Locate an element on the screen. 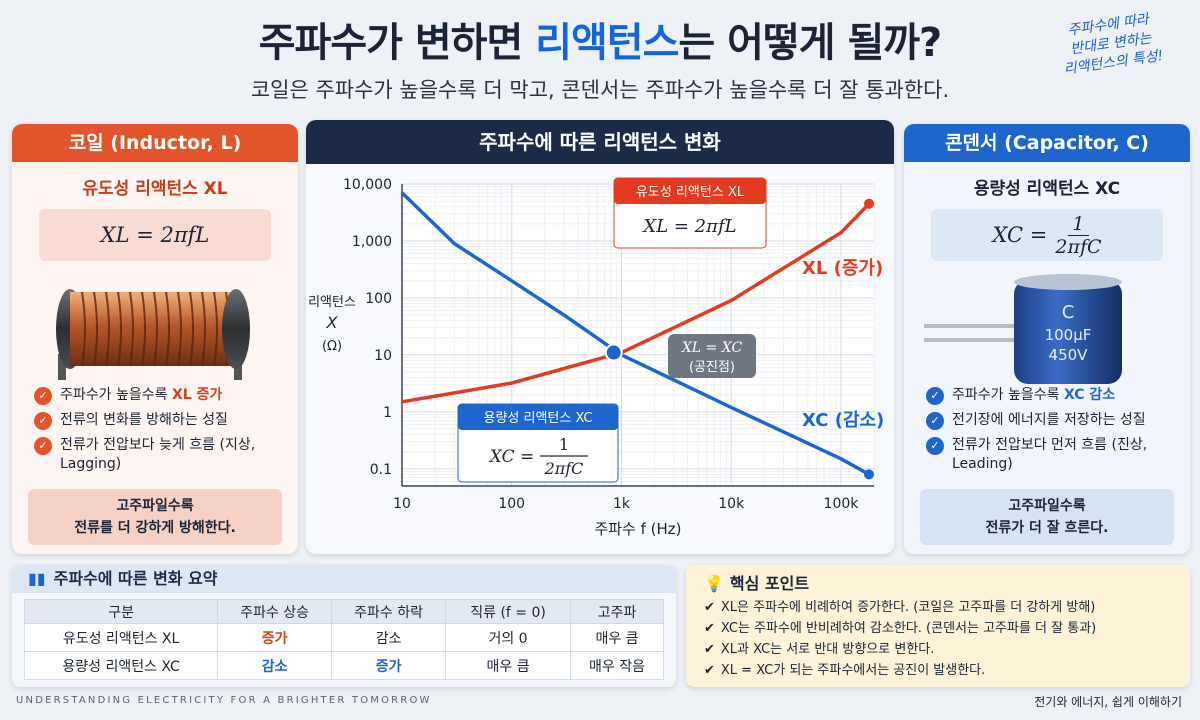 The height and width of the screenshot is (720, 1200). table-header: 고주파 is located at coordinates (617, 611).